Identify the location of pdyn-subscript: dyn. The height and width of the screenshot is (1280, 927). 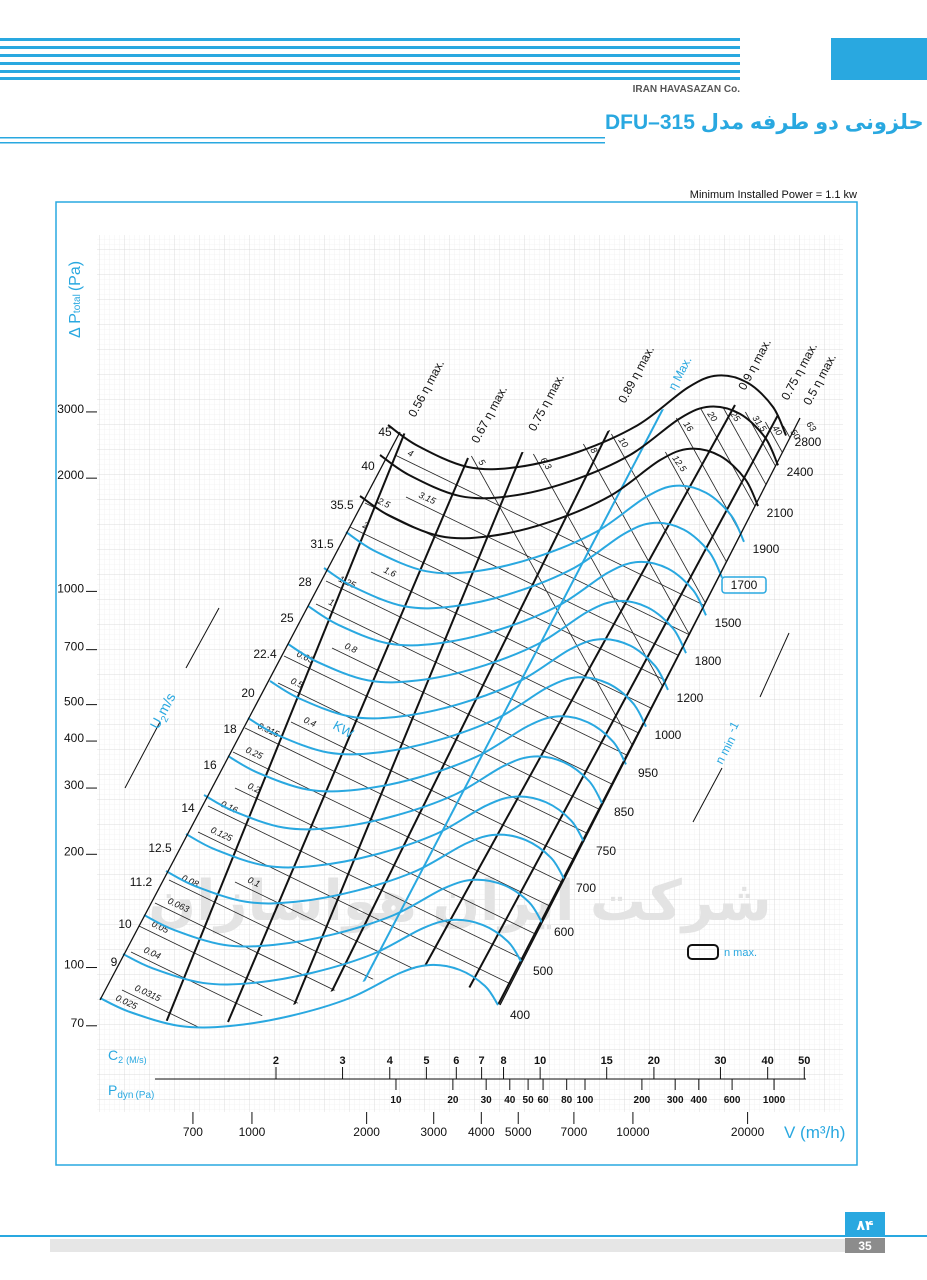
(125, 1095).